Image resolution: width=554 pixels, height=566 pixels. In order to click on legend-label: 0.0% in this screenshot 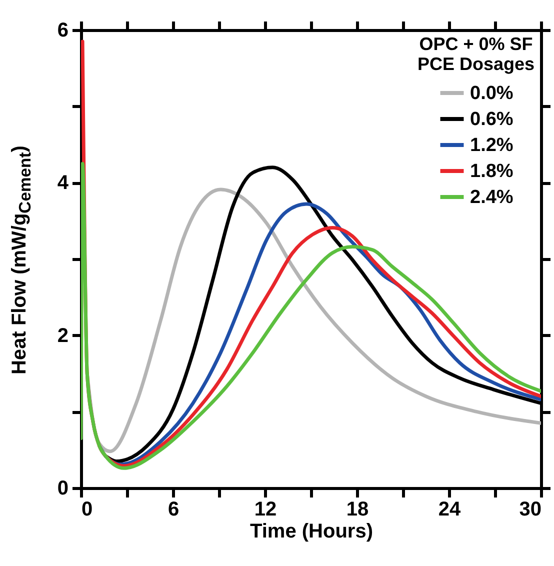, I will do `click(492, 93)`.